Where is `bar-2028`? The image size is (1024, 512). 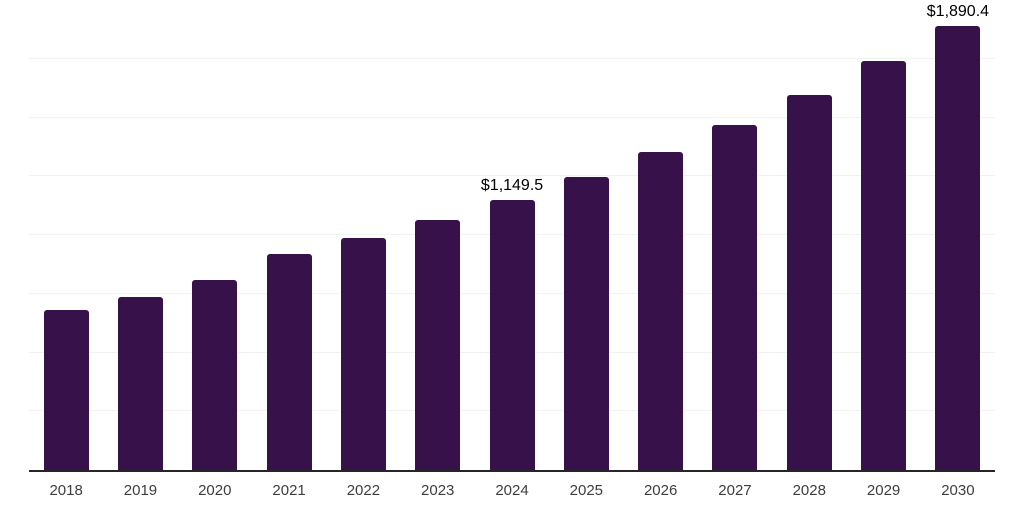 bar-2028 is located at coordinates (809, 282).